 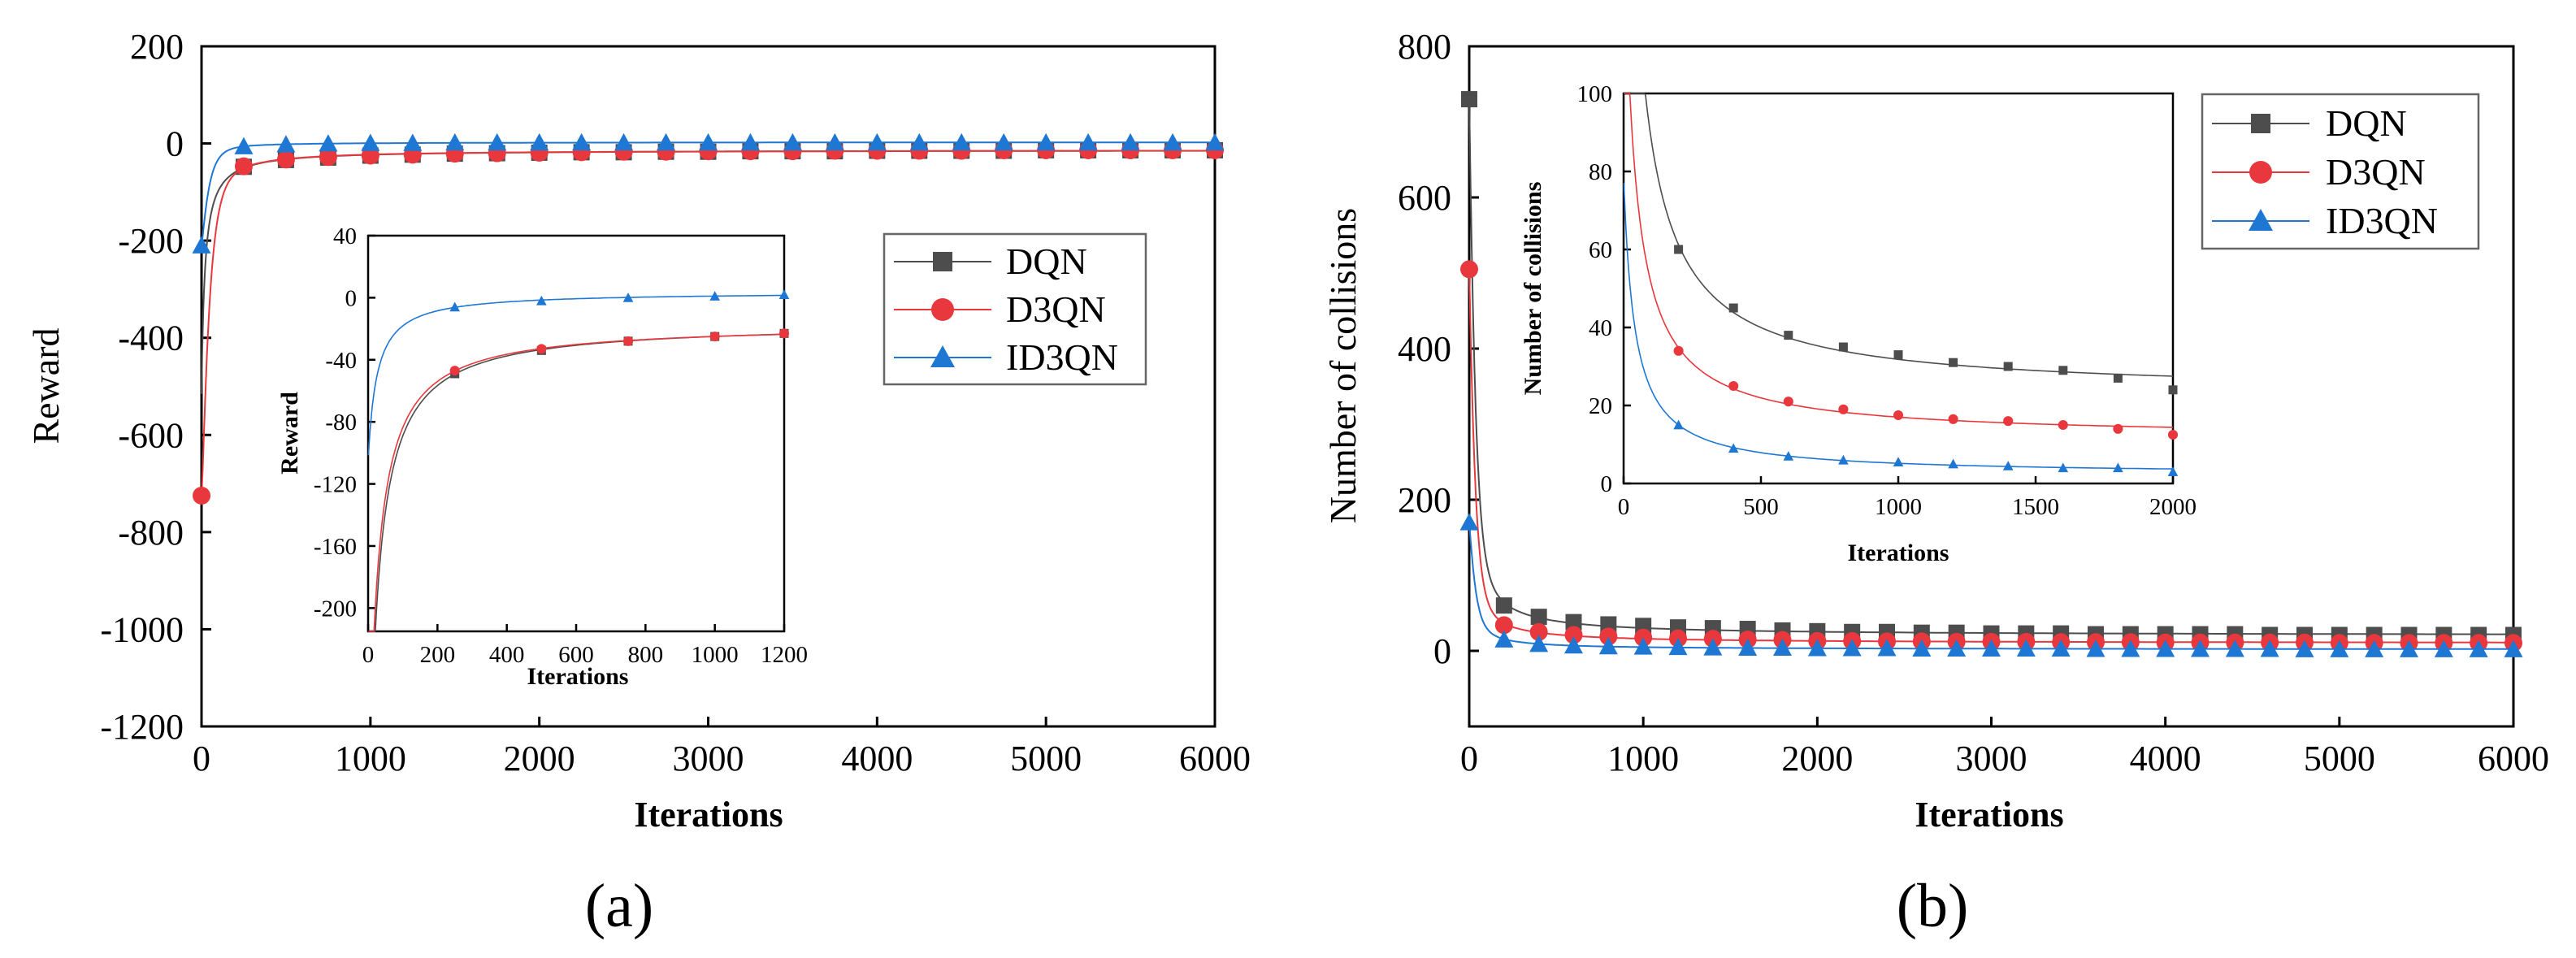 I want to click on inset-x-tick-label: 0, so click(x=1624, y=507).